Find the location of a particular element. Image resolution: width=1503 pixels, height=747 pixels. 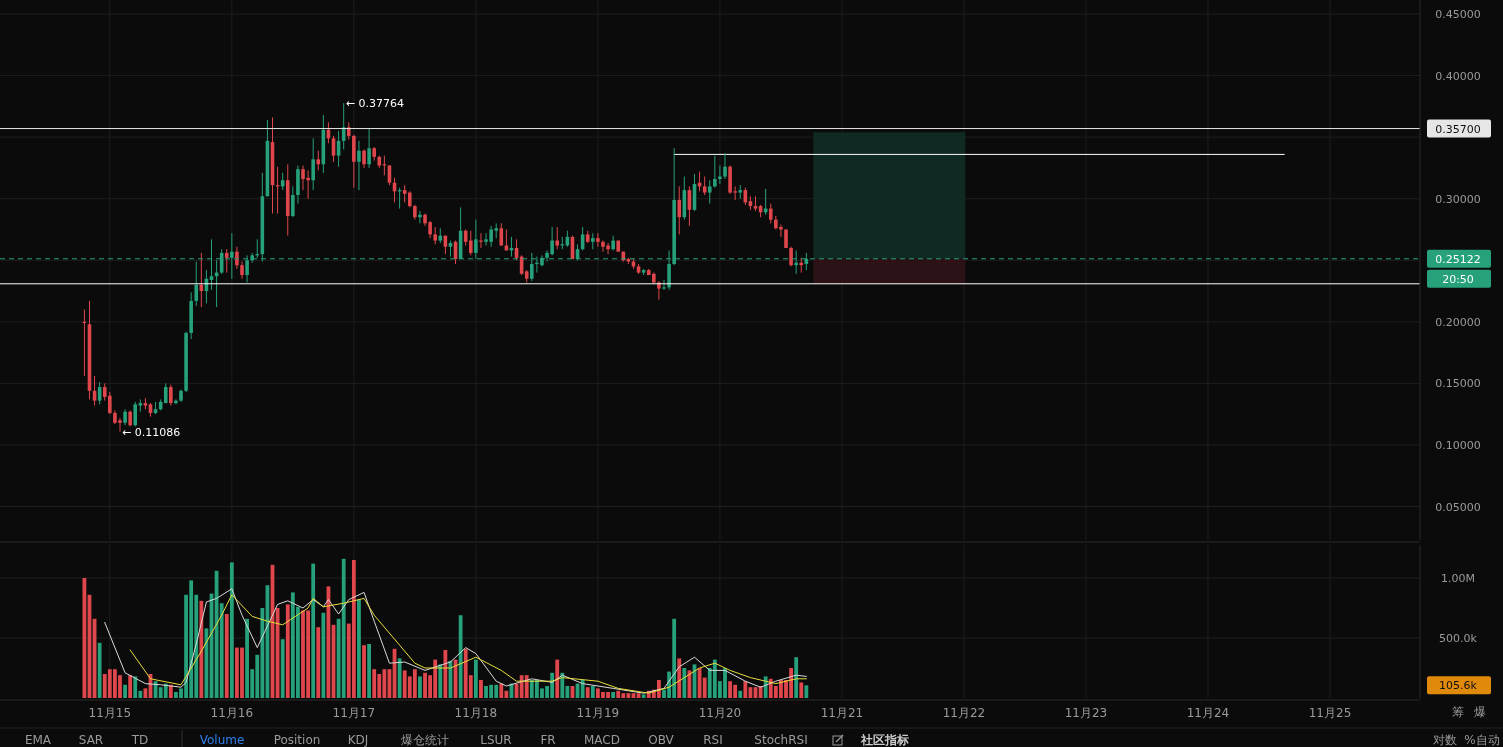

text: MACD is located at coordinates (602, 740).